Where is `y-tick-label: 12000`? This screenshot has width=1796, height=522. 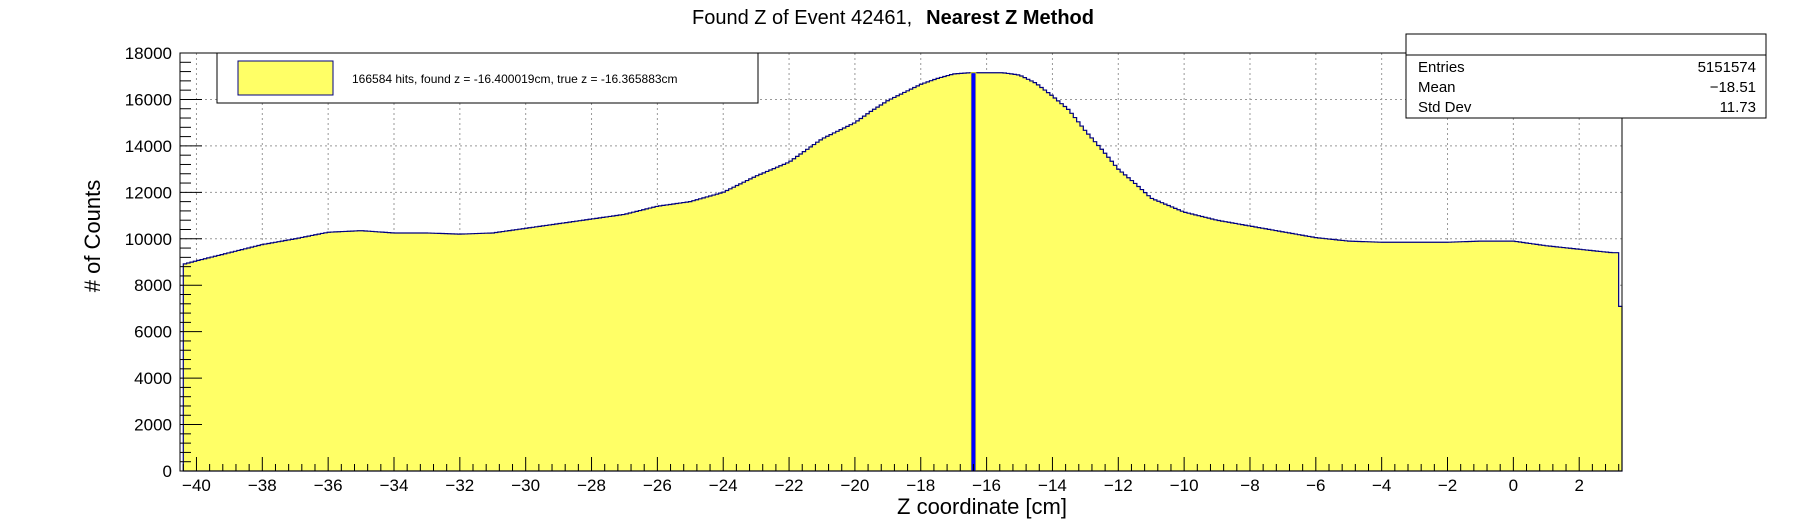
y-tick-label: 12000 is located at coordinates (148, 192).